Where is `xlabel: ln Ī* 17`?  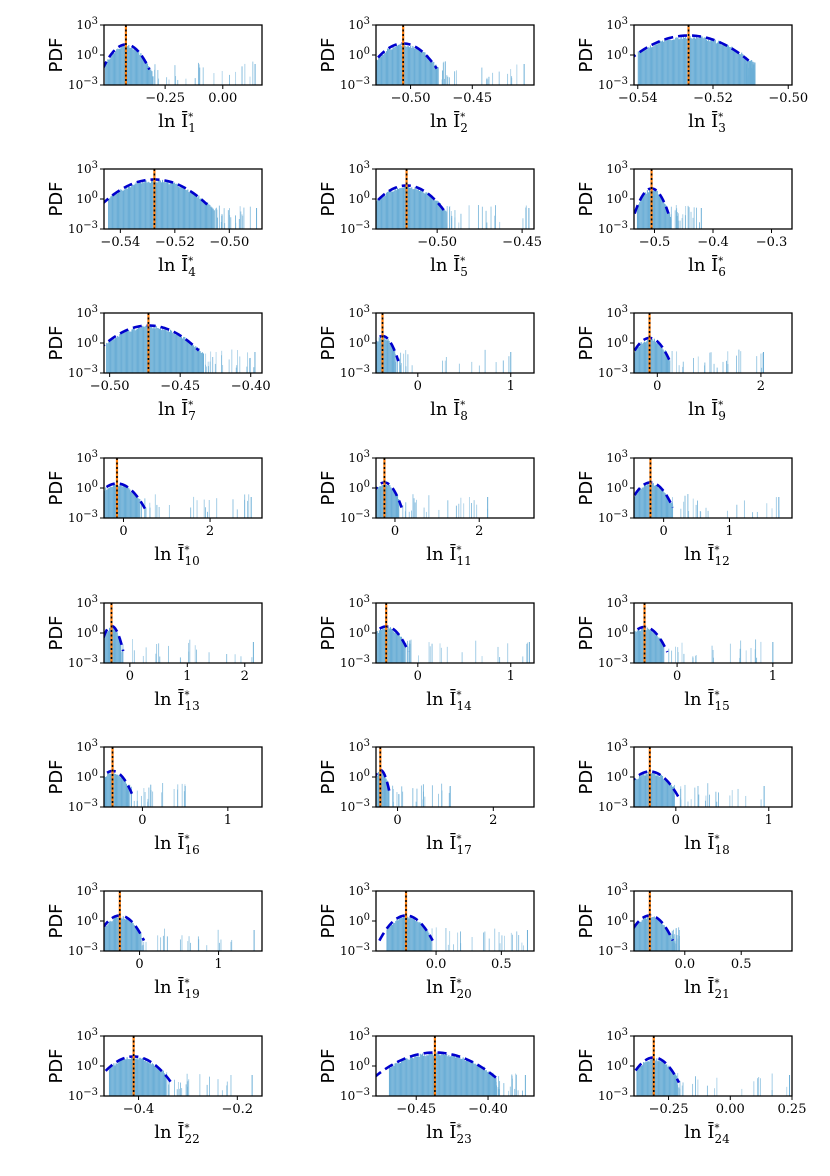
xlabel: ln Ī* 17 is located at coordinates (448, 844).